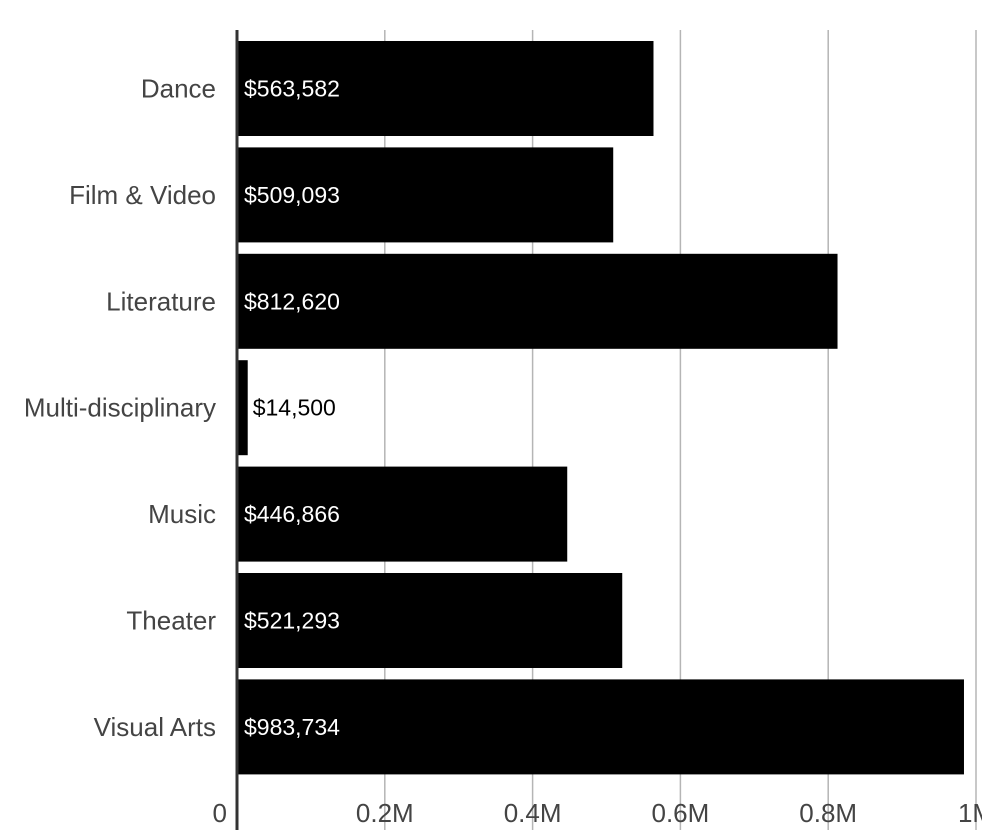 The height and width of the screenshot is (836, 982). What do you see at coordinates (155, 727) in the screenshot?
I see `category-label: Visual Arts` at bounding box center [155, 727].